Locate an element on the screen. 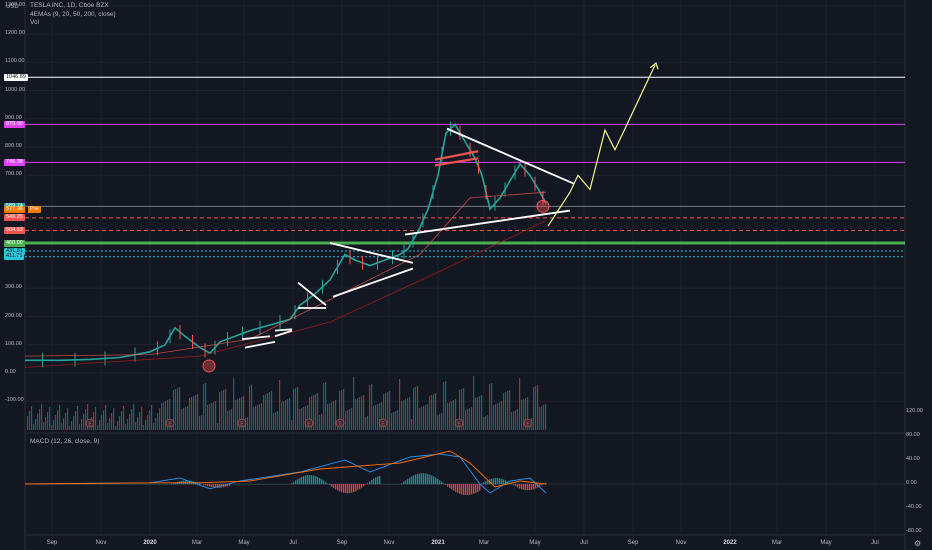 The image size is (932, 550). earnings-marker-label: S is located at coordinates (340, 425).